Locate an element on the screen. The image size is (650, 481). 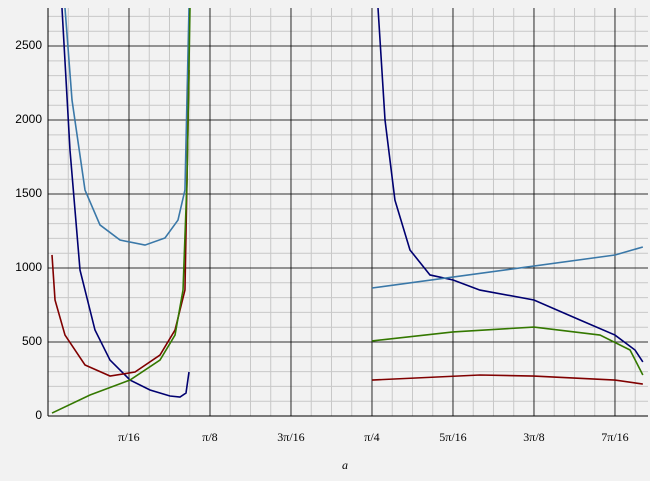
y-tick-label: 1000 is located at coordinates (28, 267).